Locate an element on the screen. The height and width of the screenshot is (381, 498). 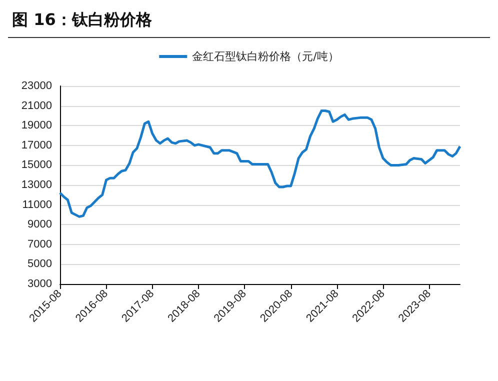
y-tick-label: 15000 is located at coordinates (36, 165).